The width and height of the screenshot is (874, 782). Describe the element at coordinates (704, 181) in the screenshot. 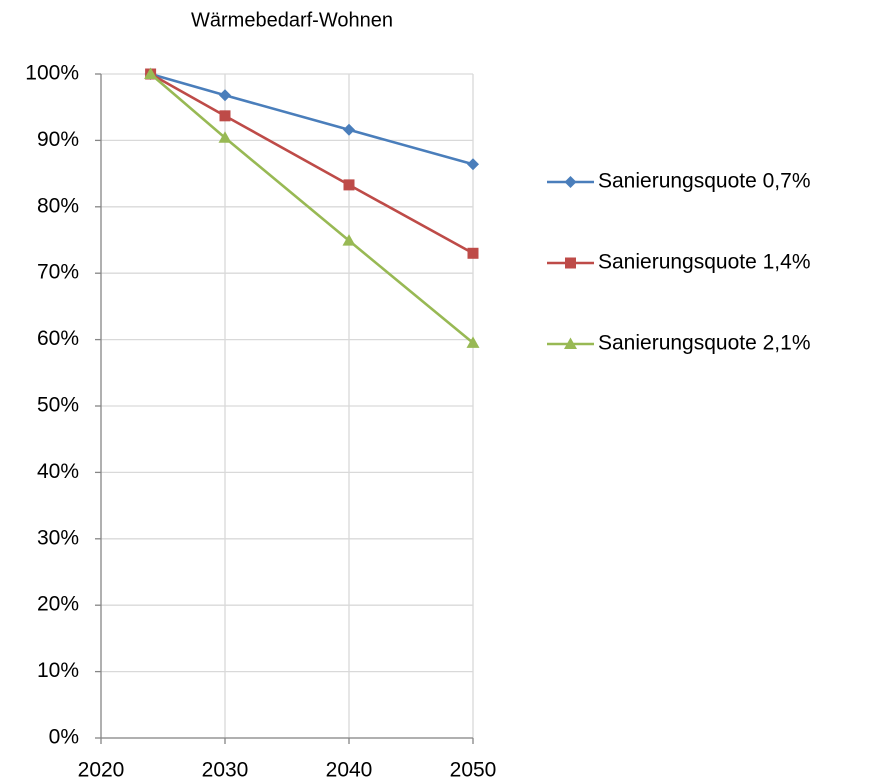

I see `legend-label: Sanierungsquote 0,7%` at that location.